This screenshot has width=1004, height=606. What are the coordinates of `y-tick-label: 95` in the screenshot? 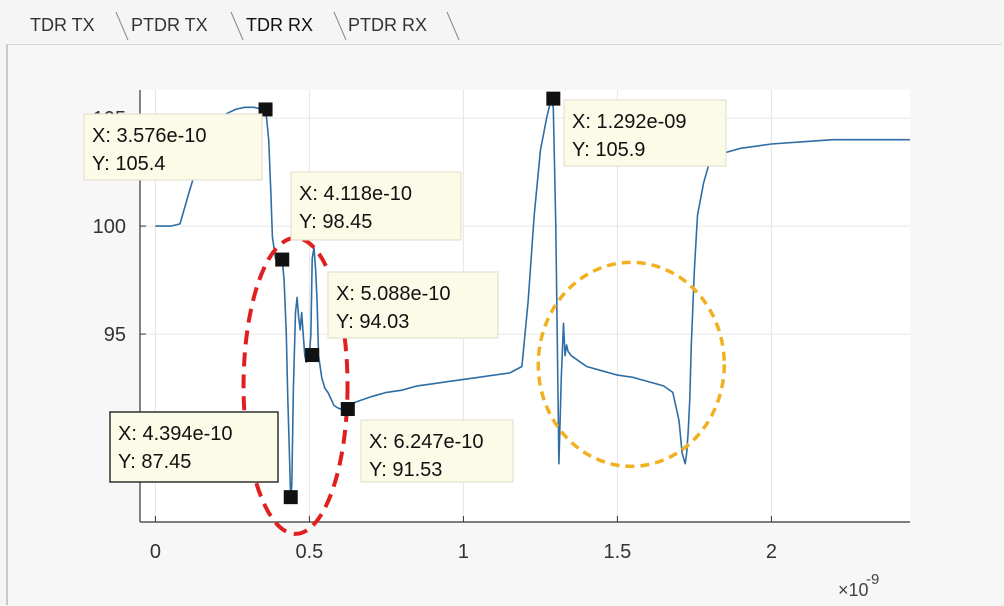 It's located at (115, 335).